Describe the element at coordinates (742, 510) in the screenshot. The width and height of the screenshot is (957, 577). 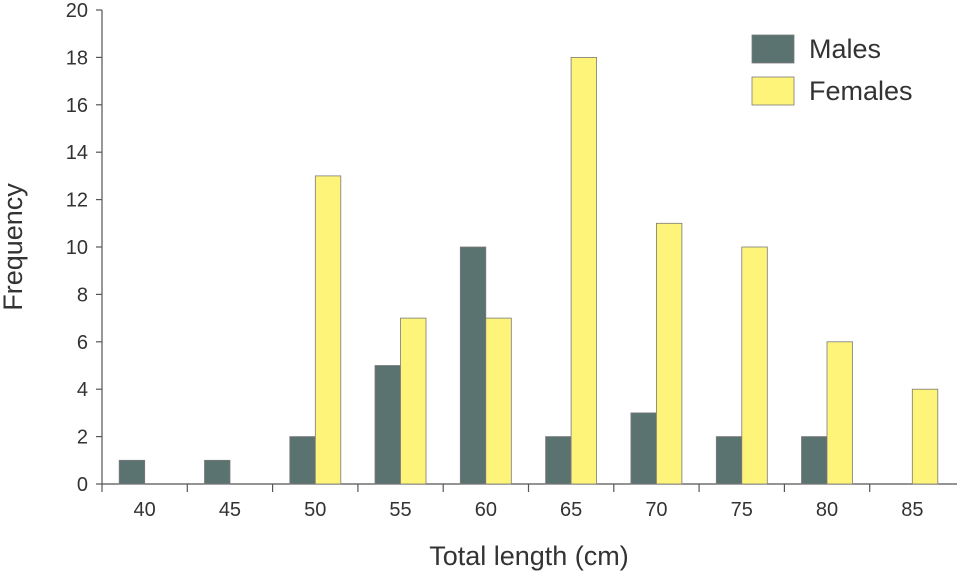
I see `x-tick-label: 75` at that location.